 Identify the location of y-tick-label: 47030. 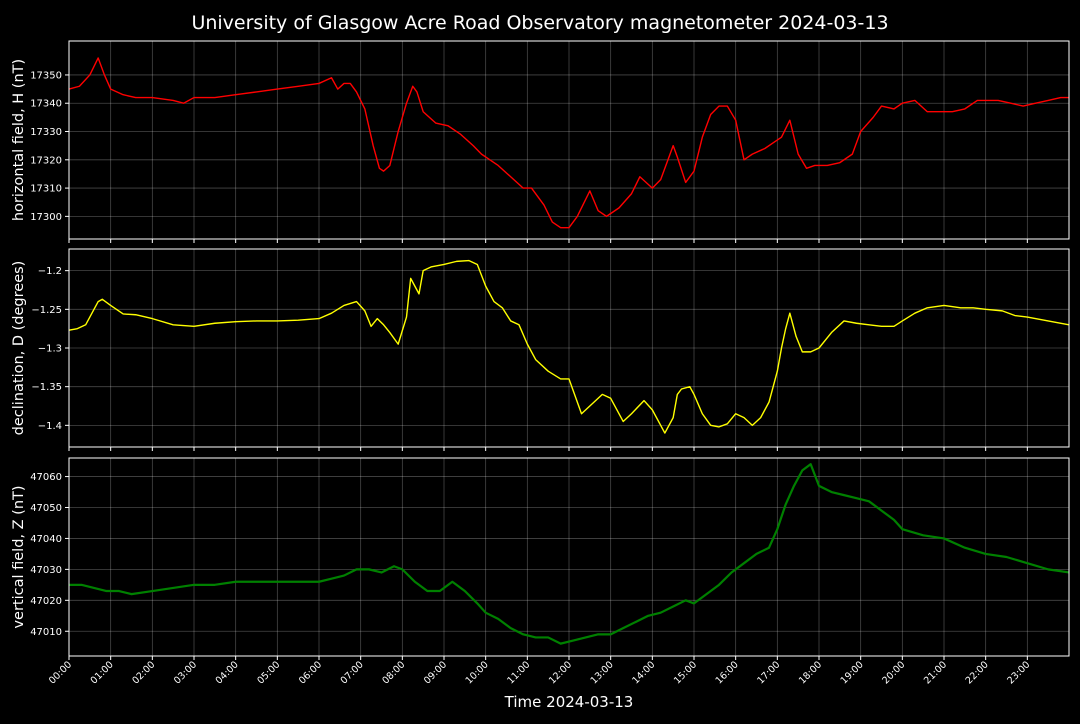
(46, 570).